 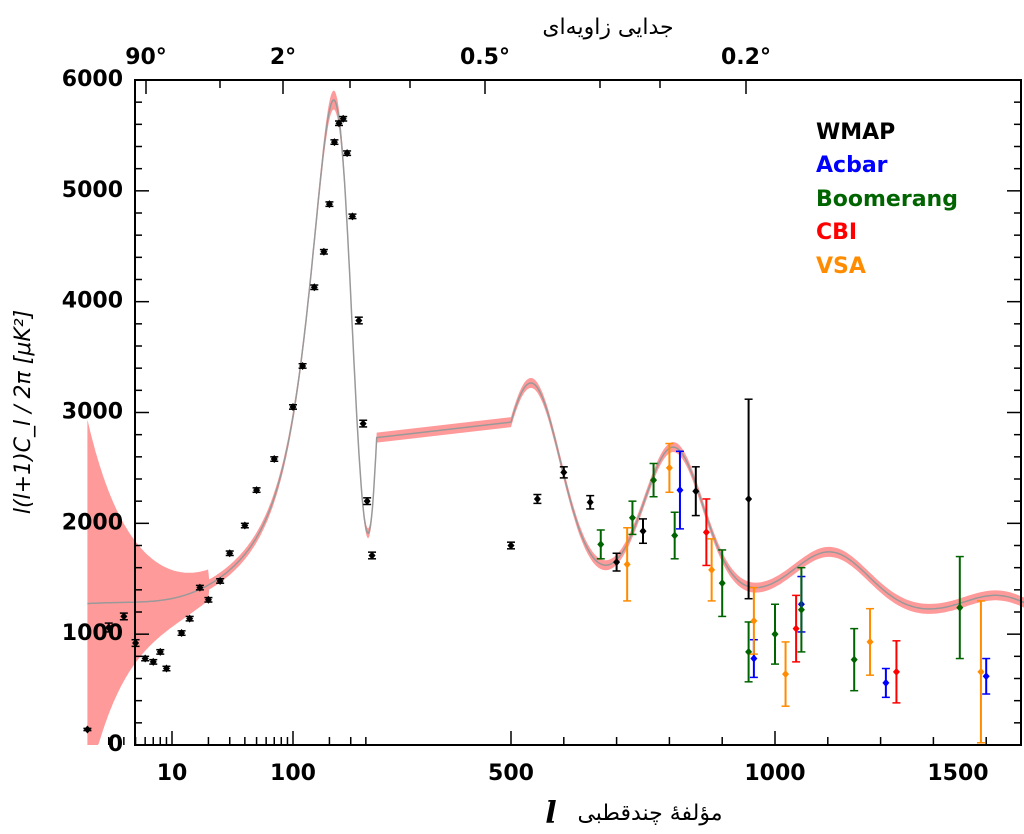 I want to click on series-vsa, so click(x=804, y=593).